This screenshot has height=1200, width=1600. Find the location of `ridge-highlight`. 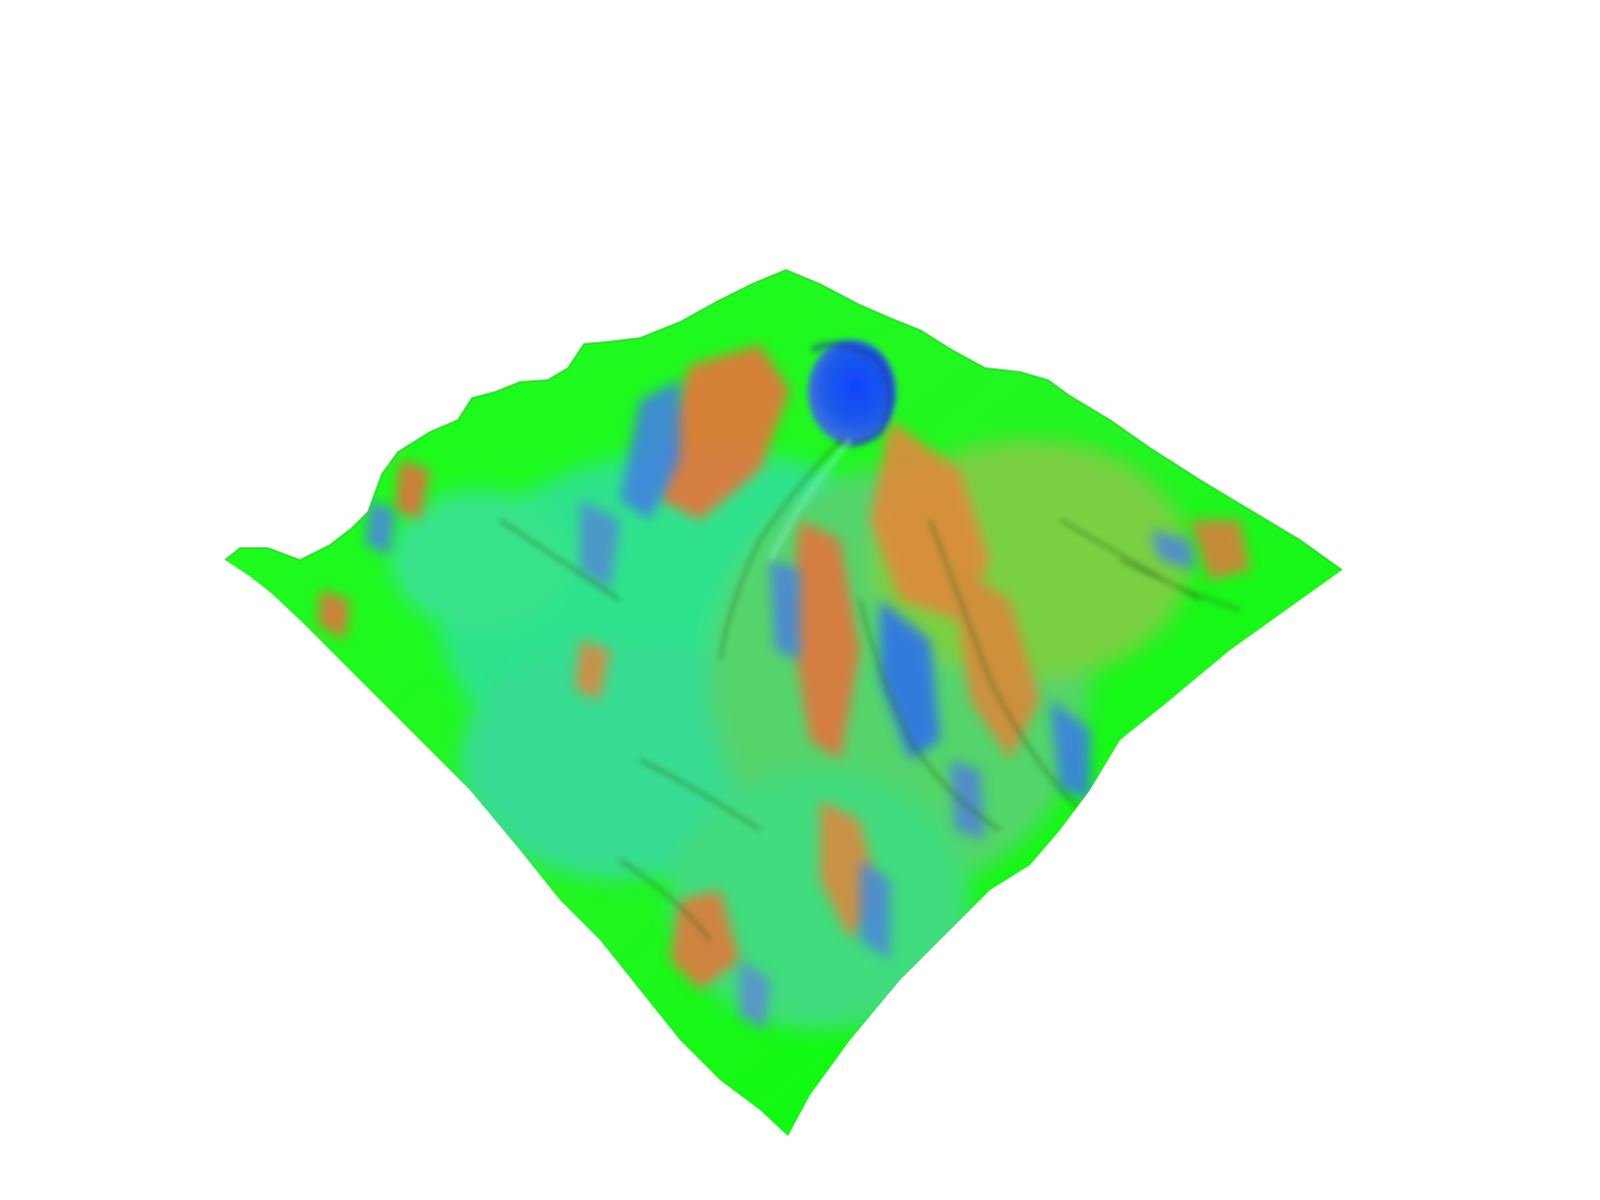

ridge-highlight is located at coordinates (809, 500).